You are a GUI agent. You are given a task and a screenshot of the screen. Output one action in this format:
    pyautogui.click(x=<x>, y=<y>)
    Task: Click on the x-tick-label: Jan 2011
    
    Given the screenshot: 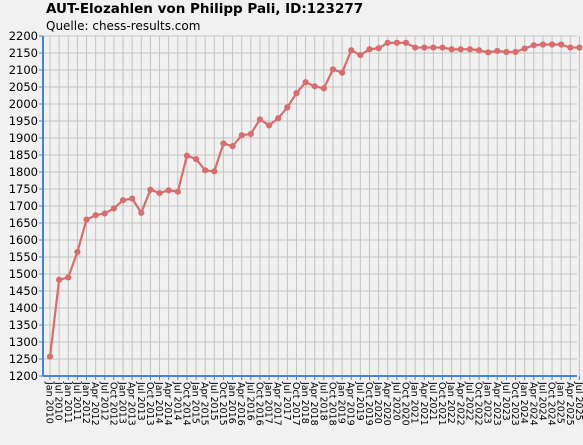 What is the action you would take?
    pyautogui.click(x=67, y=402)
    